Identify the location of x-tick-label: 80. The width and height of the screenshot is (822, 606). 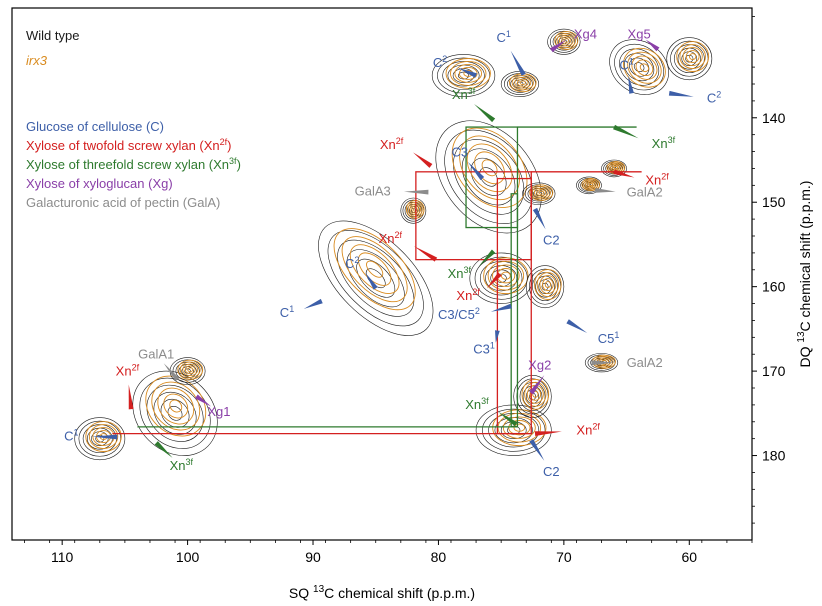
(439, 557).